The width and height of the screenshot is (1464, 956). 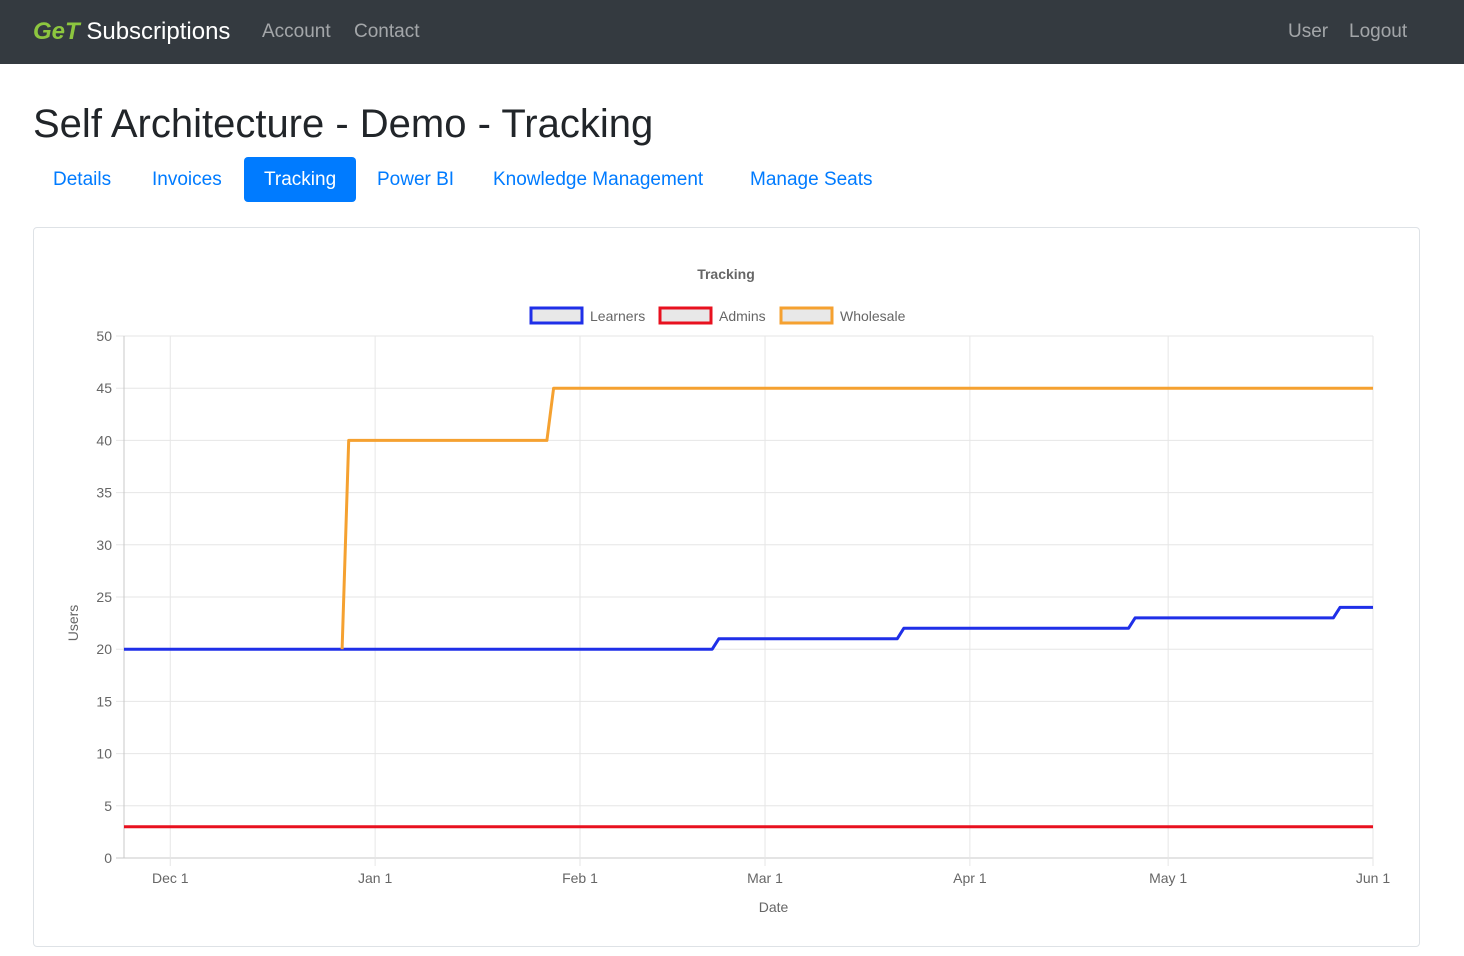 What do you see at coordinates (104, 701) in the screenshot?
I see `y-tick-label: 15` at bounding box center [104, 701].